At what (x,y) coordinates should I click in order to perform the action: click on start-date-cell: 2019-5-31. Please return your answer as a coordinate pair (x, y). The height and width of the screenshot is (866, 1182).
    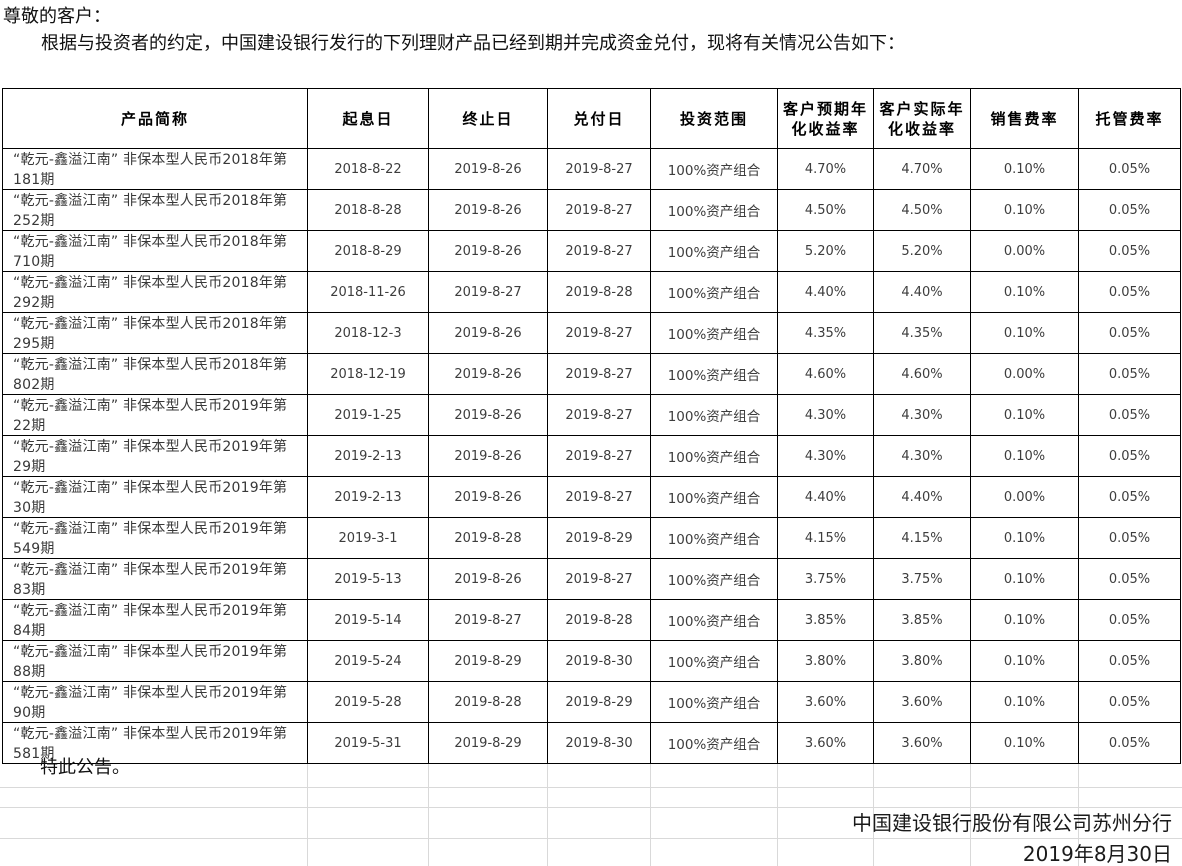
    Looking at the image, I should click on (368, 743).